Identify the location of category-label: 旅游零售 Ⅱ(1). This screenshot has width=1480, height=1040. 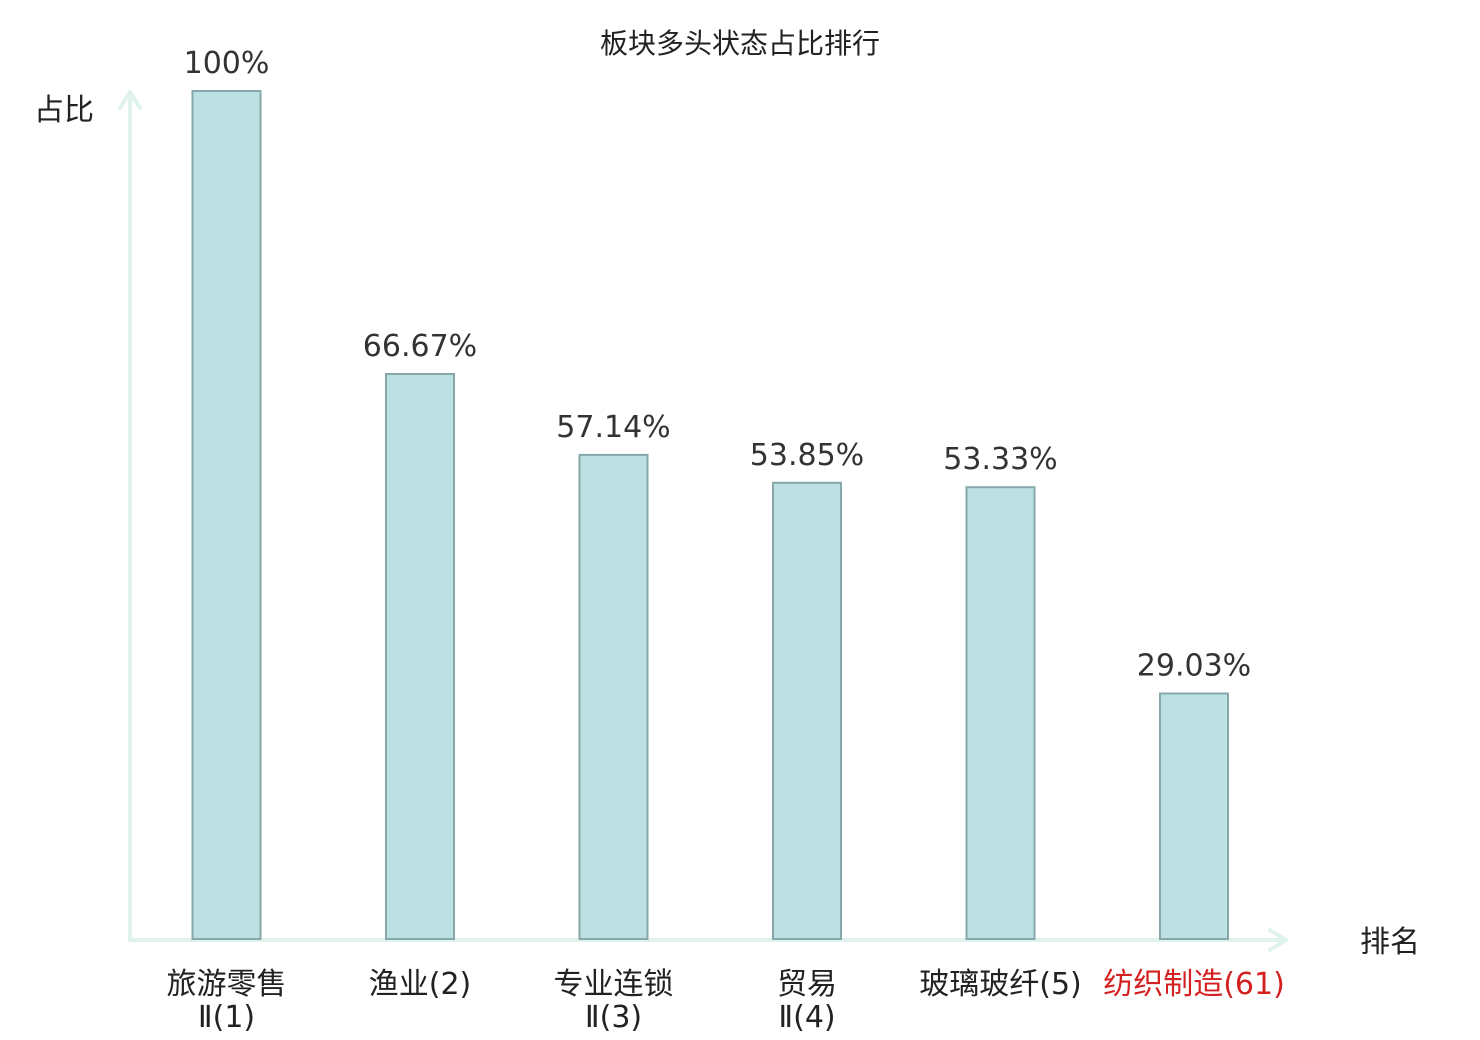
(227, 1001).